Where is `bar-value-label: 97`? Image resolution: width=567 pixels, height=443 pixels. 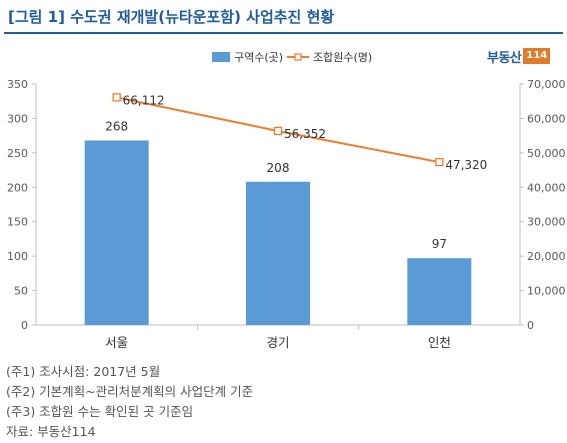 bar-value-label: 97 is located at coordinates (439, 244).